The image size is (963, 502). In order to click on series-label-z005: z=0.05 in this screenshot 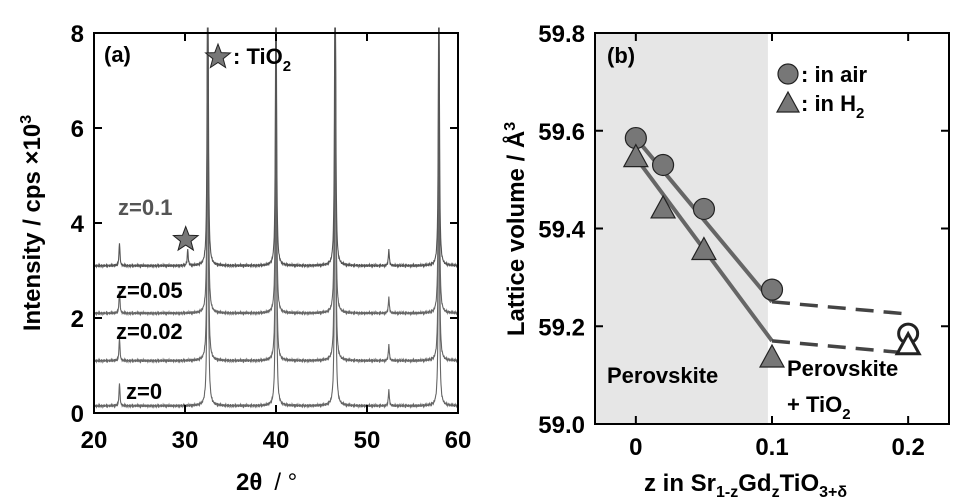, I will do `click(149, 290)`.